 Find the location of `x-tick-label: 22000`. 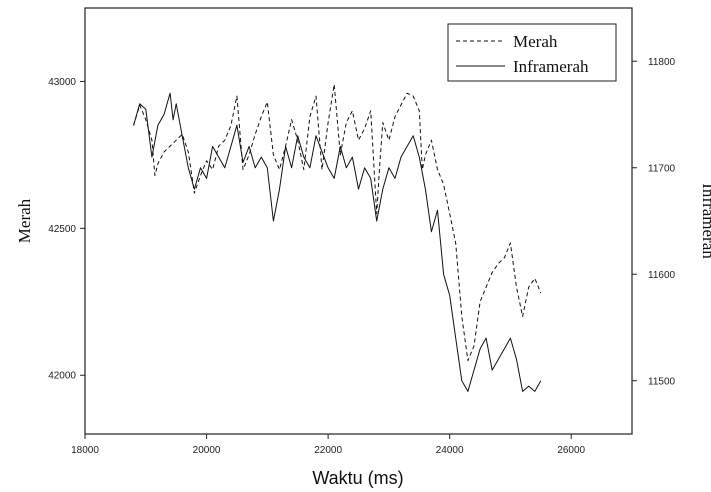

x-tick-label: 22000 is located at coordinates (328, 450).